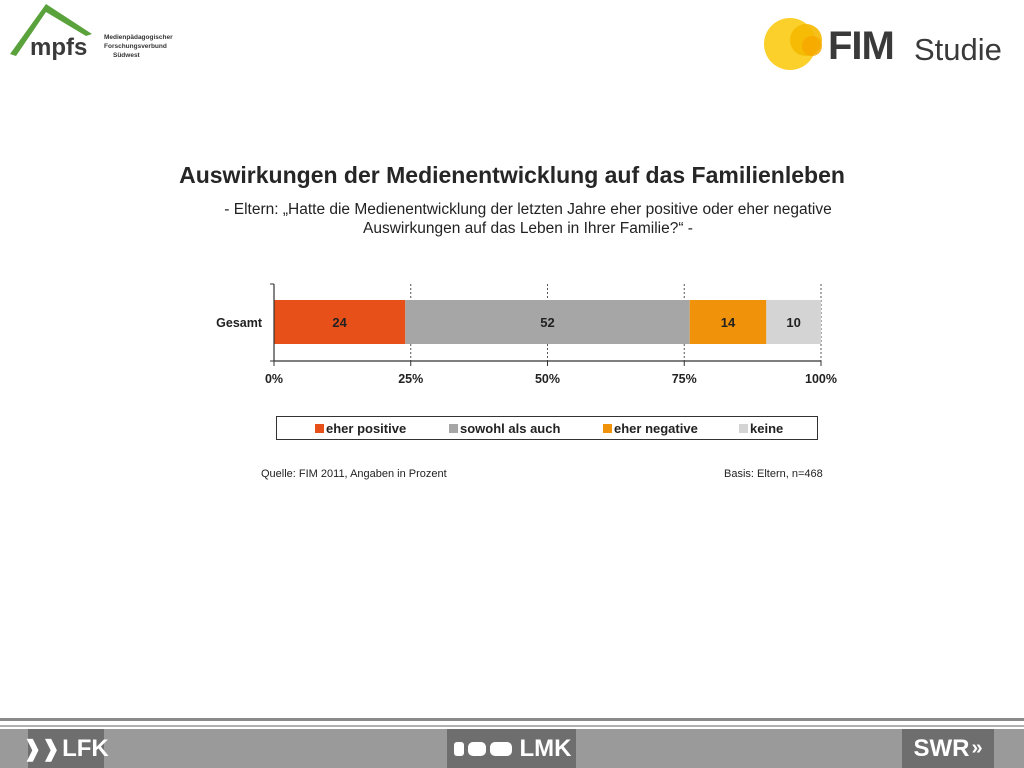 This screenshot has height=768, width=1024. What do you see at coordinates (958, 49) in the screenshot?
I see `studie-text: Studie` at bounding box center [958, 49].